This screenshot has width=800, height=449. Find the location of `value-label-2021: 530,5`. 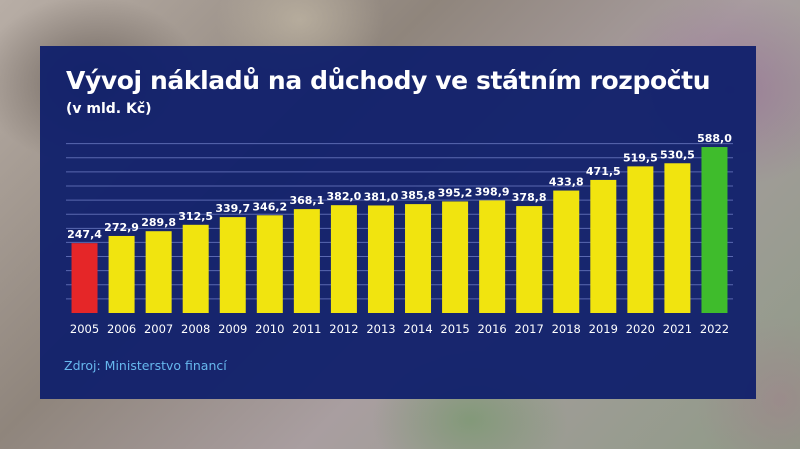

value-label-2021: 530,5 is located at coordinates (677, 154).